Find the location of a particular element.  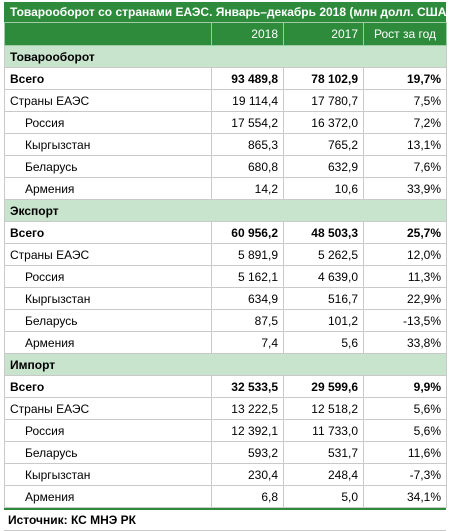

table-row: Страны ЕАЭС 13 222,5 12 518,2 5,6% is located at coordinates (225, 408).